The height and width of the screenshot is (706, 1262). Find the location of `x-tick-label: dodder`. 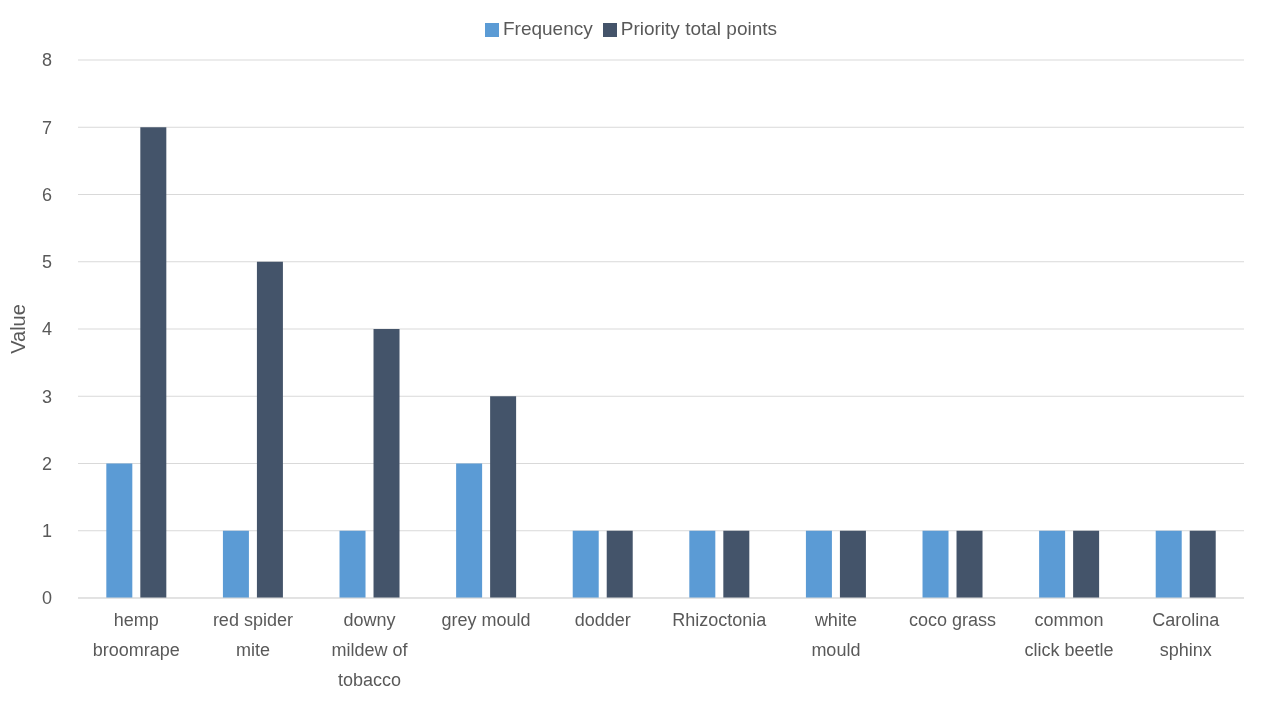

x-tick-label: dodder is located at coordinates (602, 620).